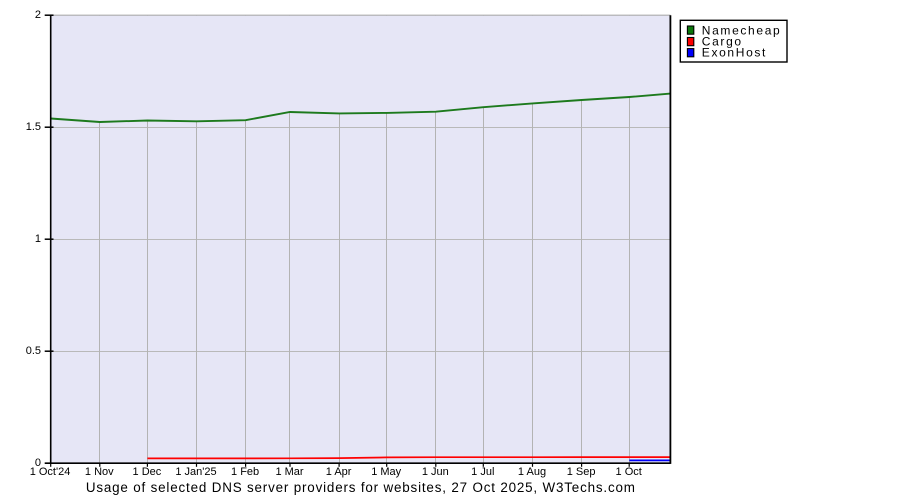 The height and width of the screenshot is (500, 900). What do you see at coordinates (289, 472) in the screenshot?
I see `svg-text: 1 Mar` at bounding box center [289, 472].